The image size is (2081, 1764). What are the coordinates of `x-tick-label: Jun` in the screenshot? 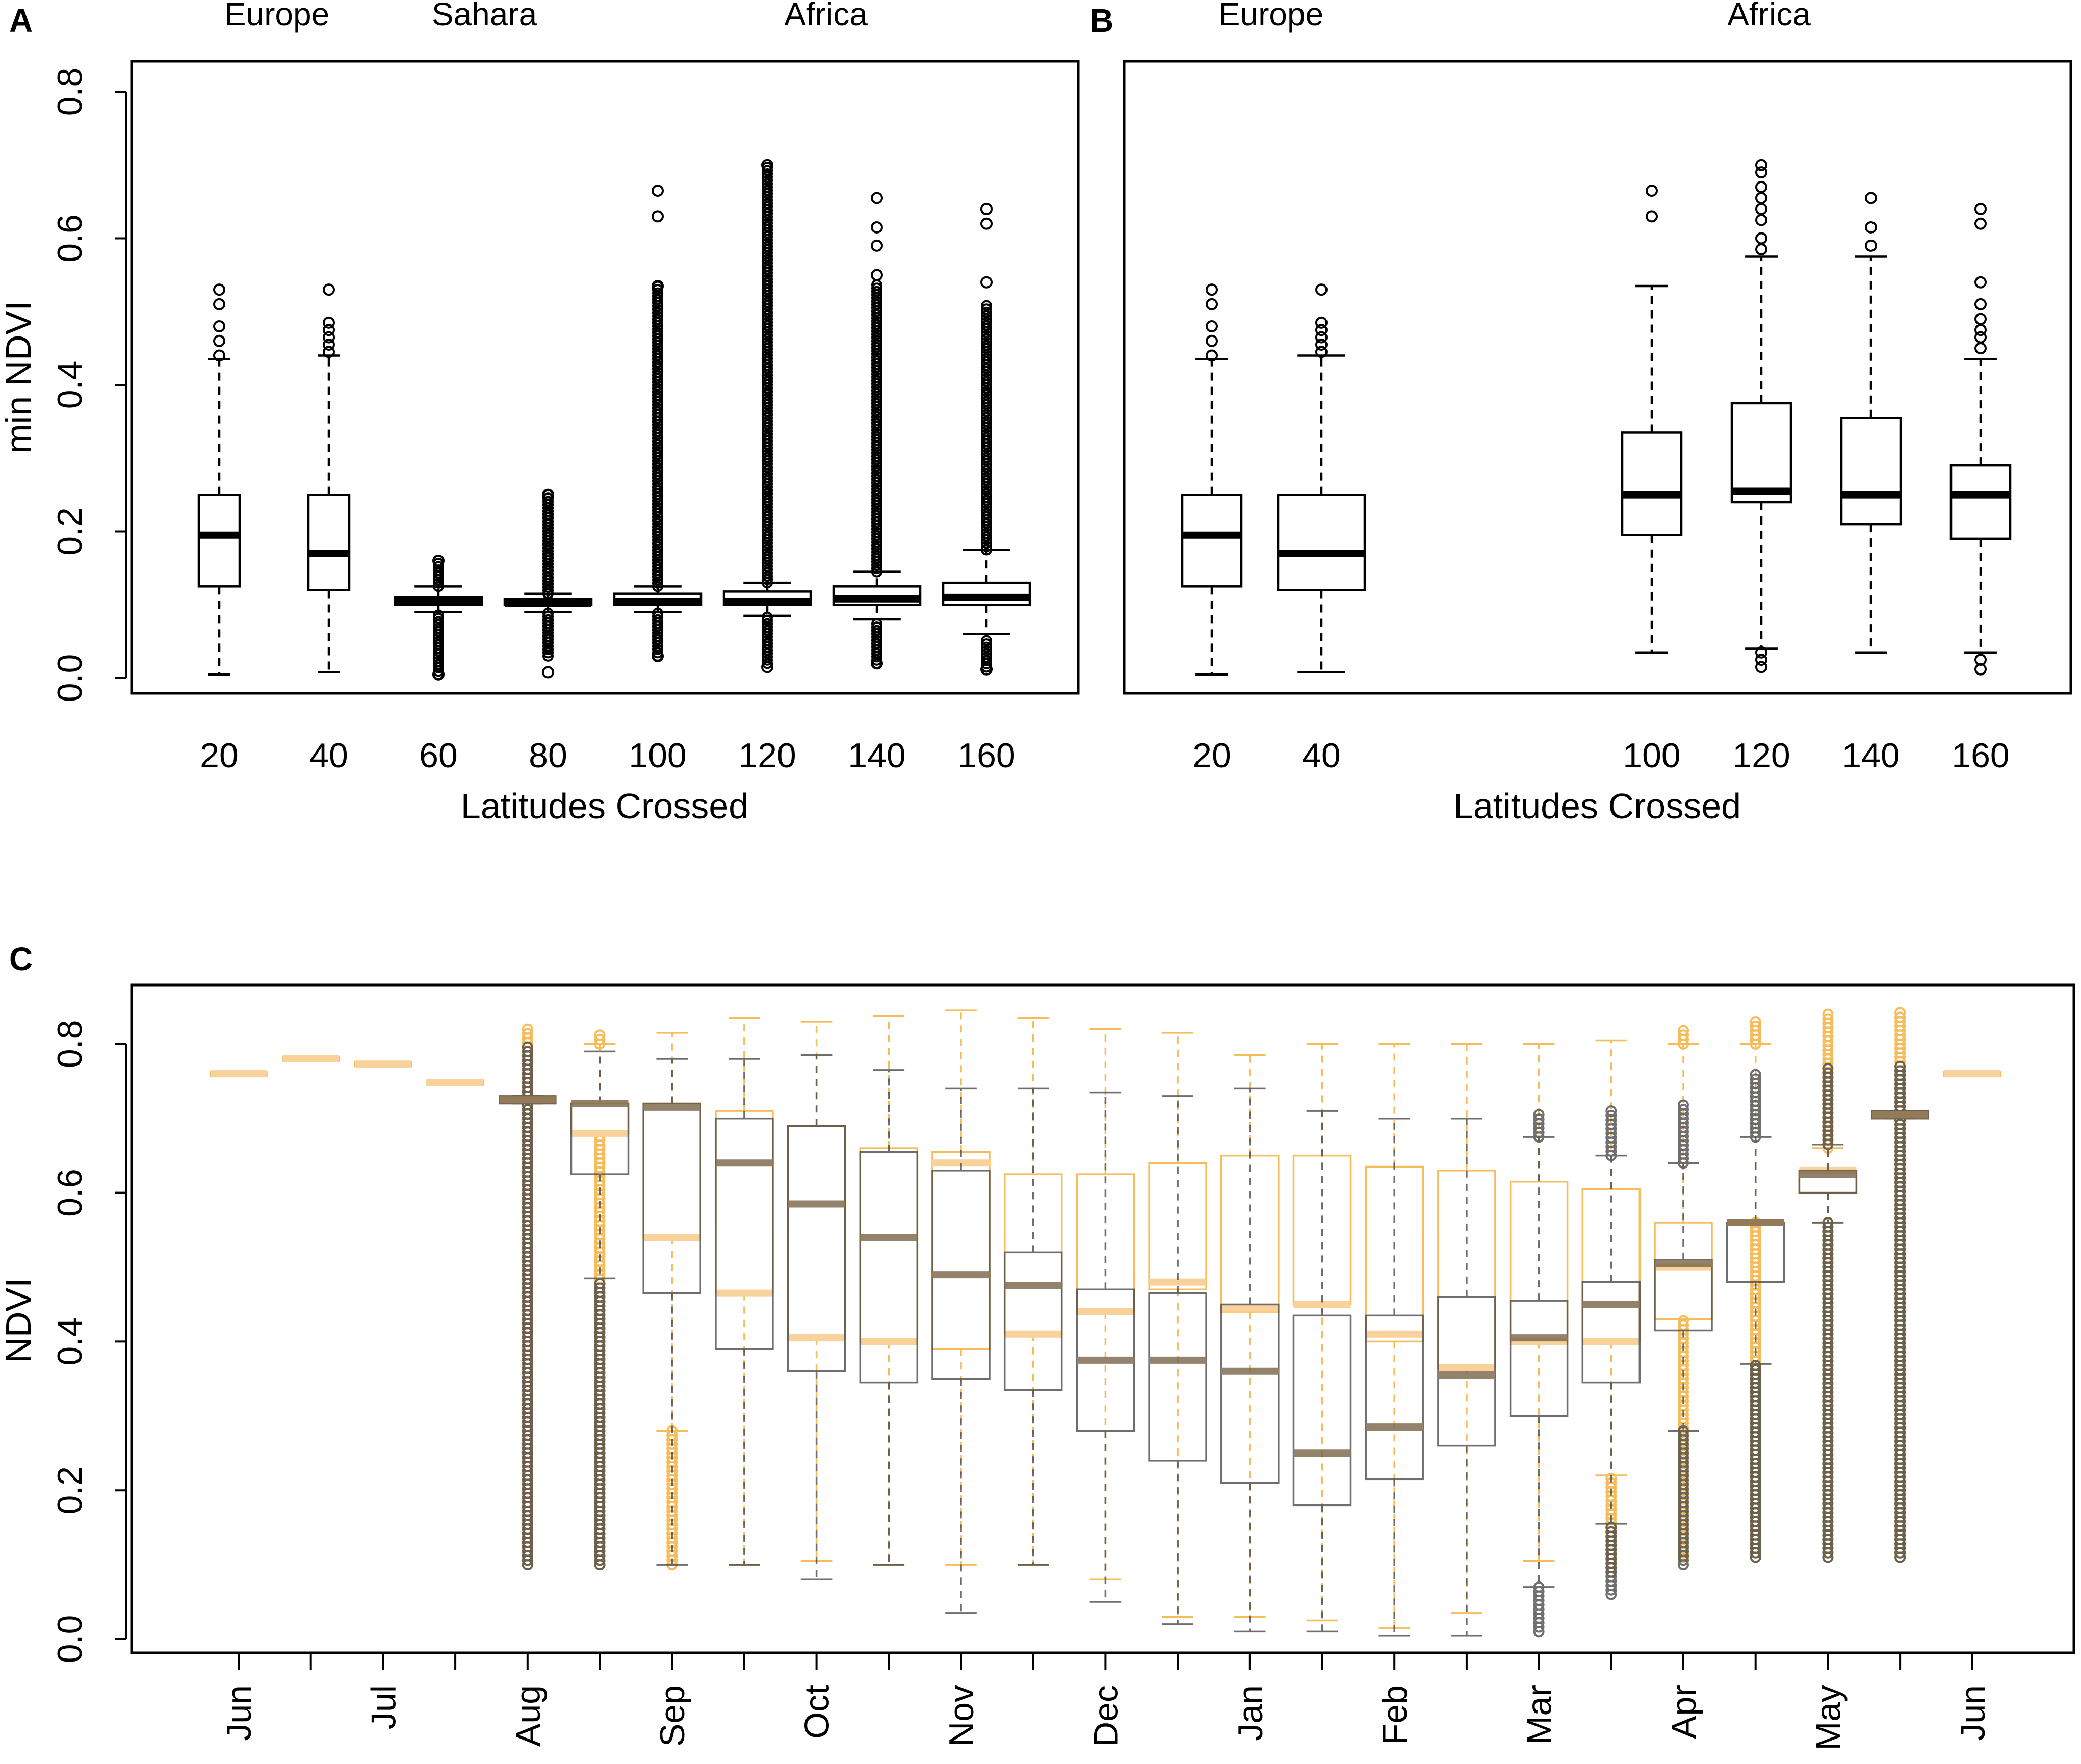 It's located at (1973, 1713).